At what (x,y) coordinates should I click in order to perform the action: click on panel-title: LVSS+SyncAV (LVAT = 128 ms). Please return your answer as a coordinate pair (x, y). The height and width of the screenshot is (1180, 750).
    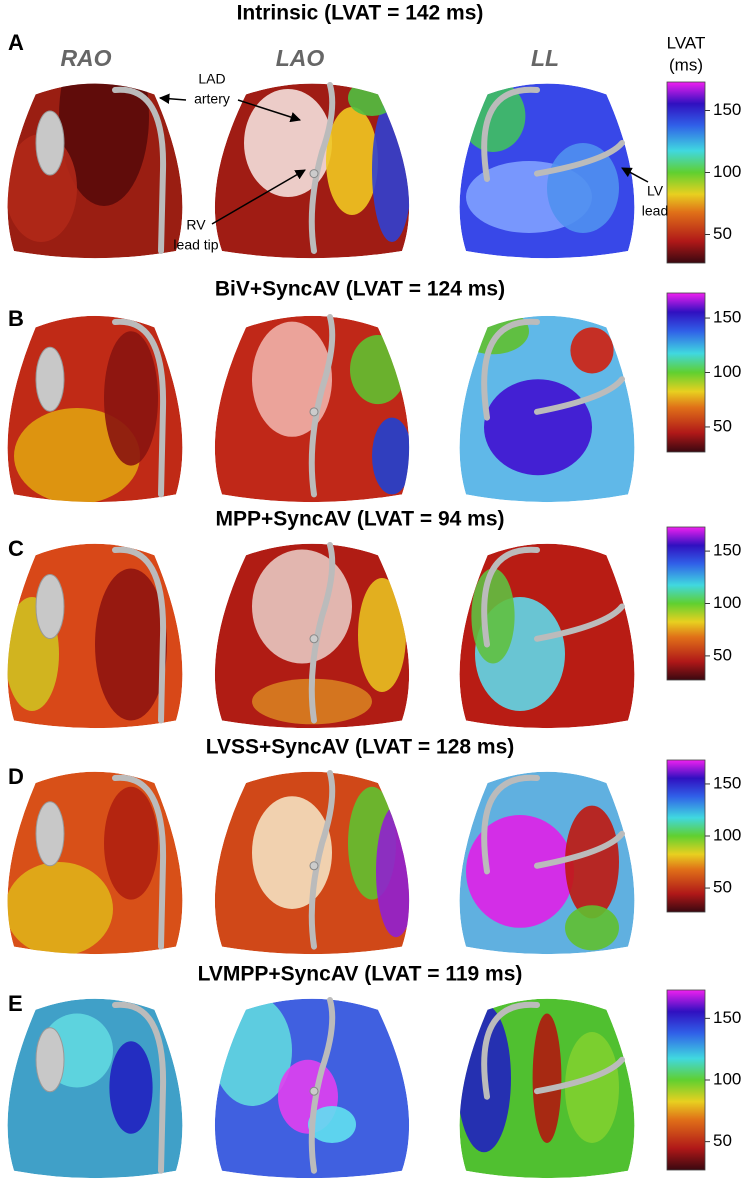
    Looking at the image, I should click on (360, 747).